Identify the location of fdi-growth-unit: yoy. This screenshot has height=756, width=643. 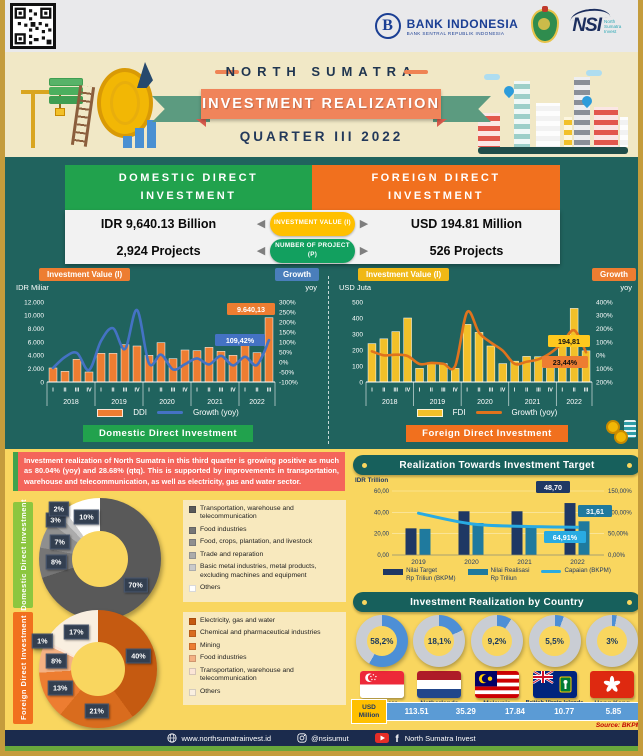
(626, 287).